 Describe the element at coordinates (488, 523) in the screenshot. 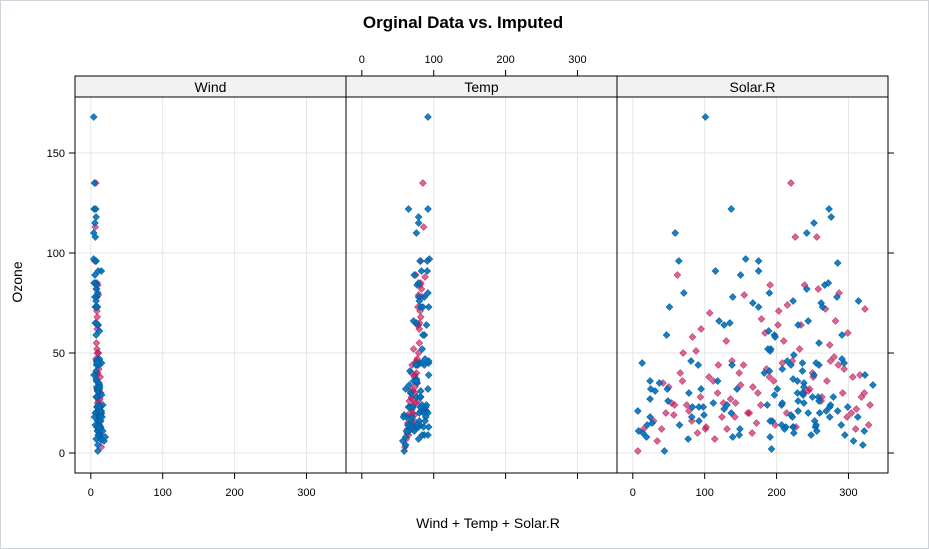

I see `x-axis-title: Wind + Temp + Solar.R` at that location.